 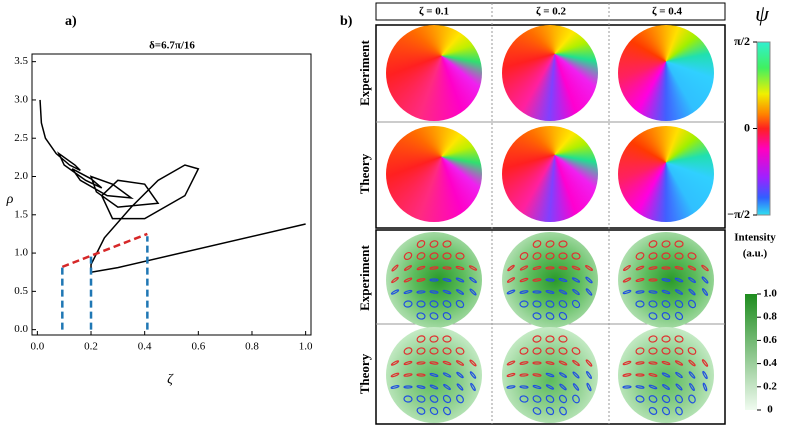 I want to click on x-tick-label: 0.8, so click(x=252, y=347).